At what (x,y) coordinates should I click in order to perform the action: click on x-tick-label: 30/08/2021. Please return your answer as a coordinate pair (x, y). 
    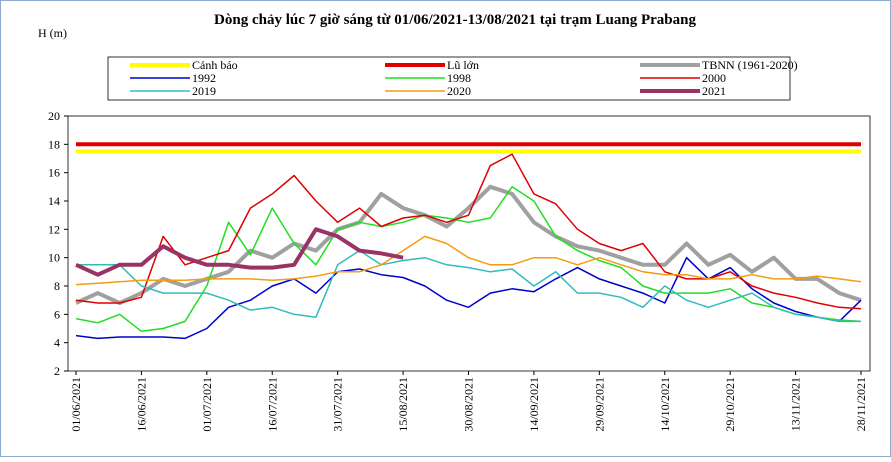
    Looking at the image, I should click on (469, 404).